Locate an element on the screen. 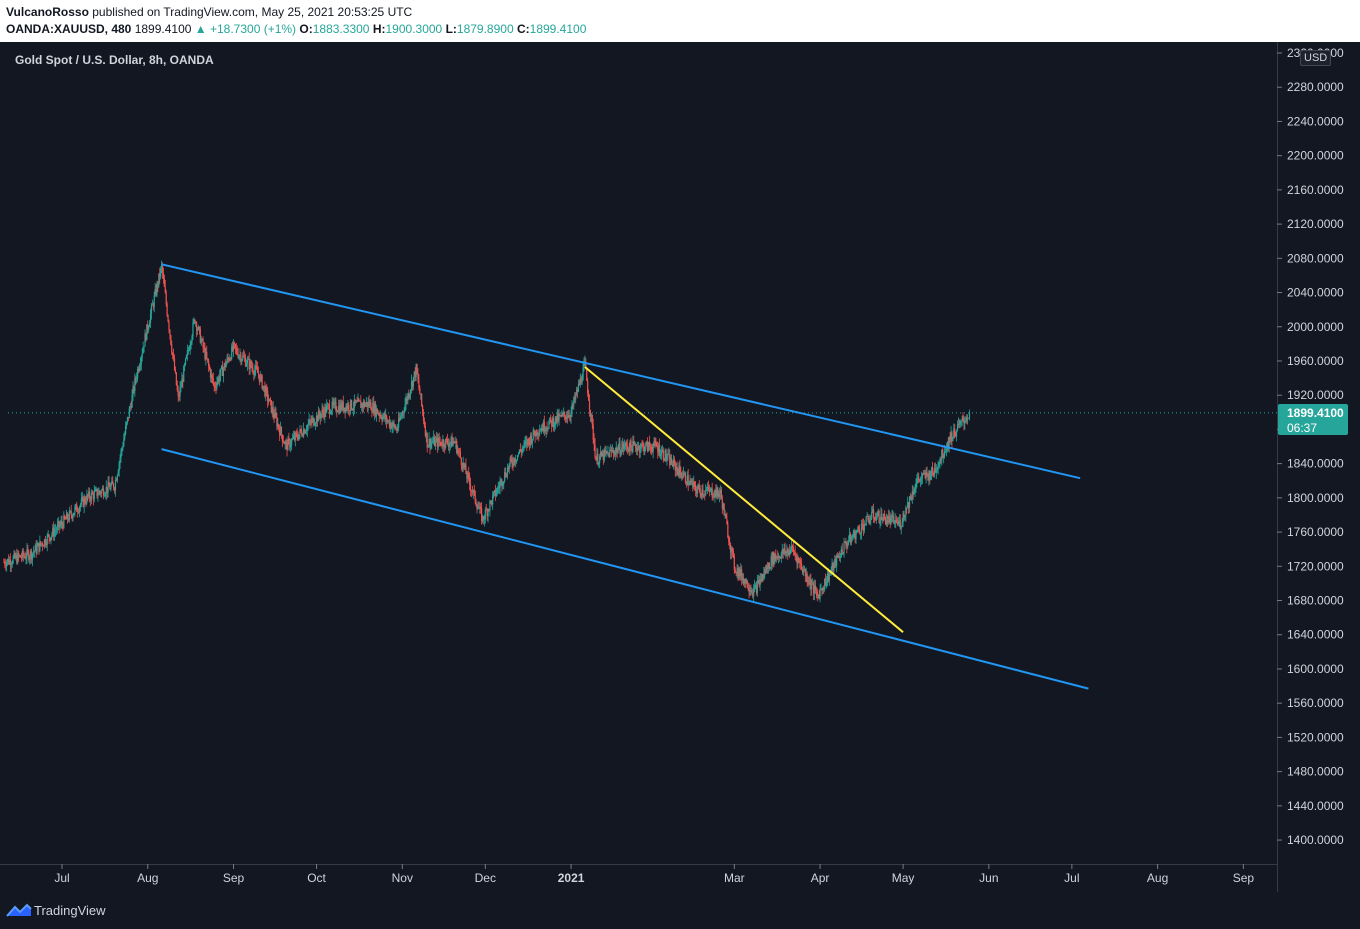 The width and height of the screenshot is (1360, 929). currency-label: USD is located at coordinates (1316, 58).